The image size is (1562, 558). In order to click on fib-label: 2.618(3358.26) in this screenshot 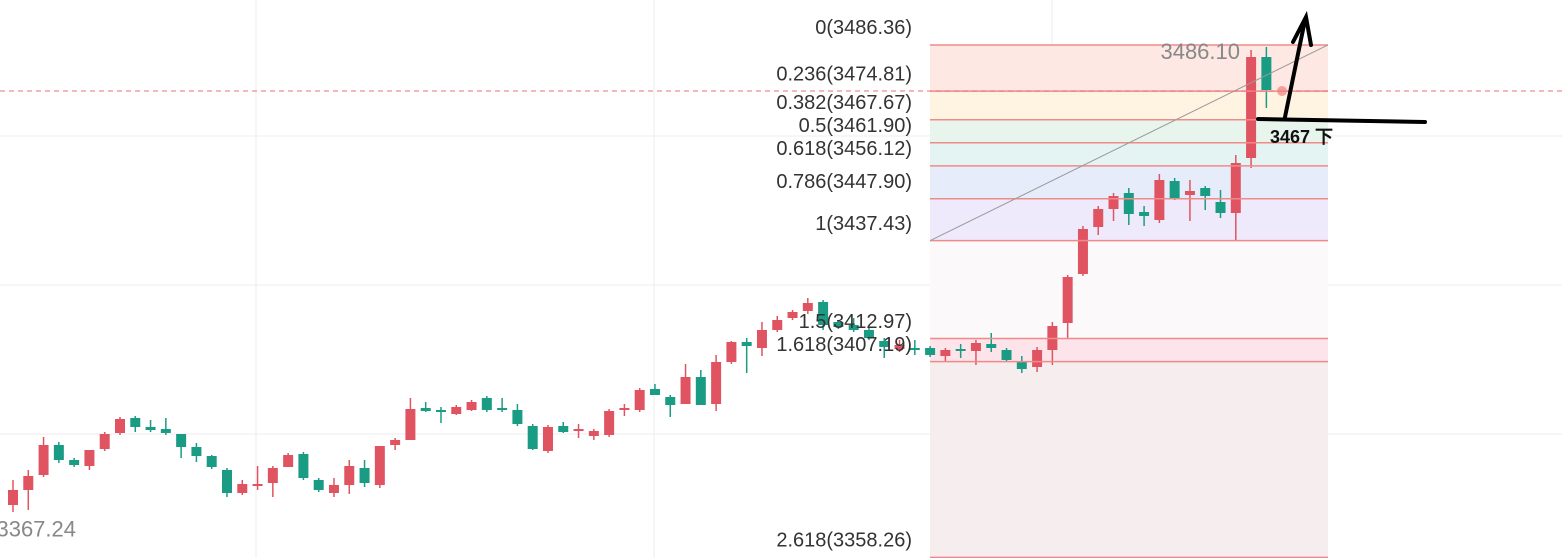, I will do `click(844, 541)`.